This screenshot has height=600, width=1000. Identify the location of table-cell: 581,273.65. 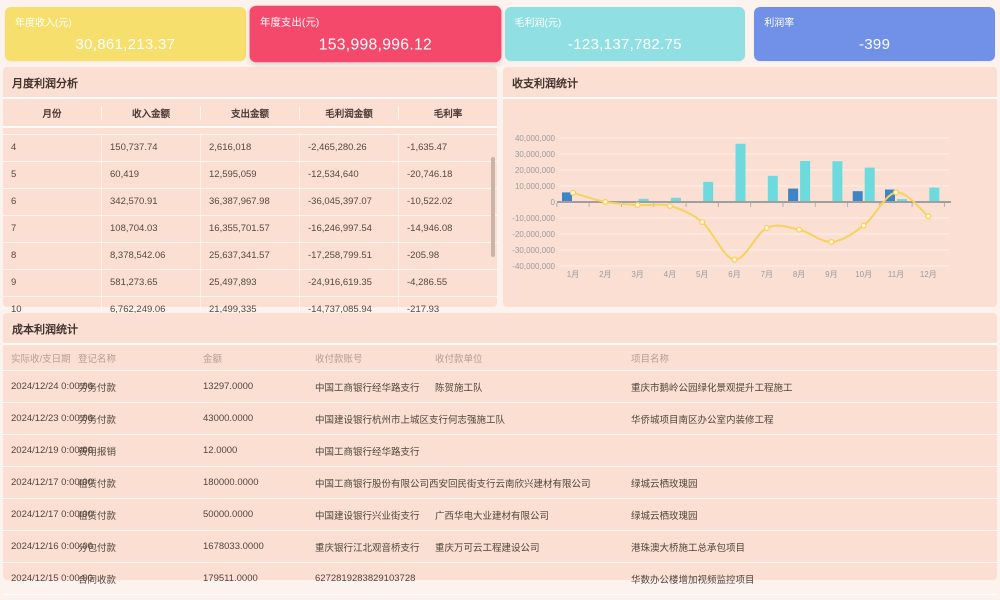
(151, 283).